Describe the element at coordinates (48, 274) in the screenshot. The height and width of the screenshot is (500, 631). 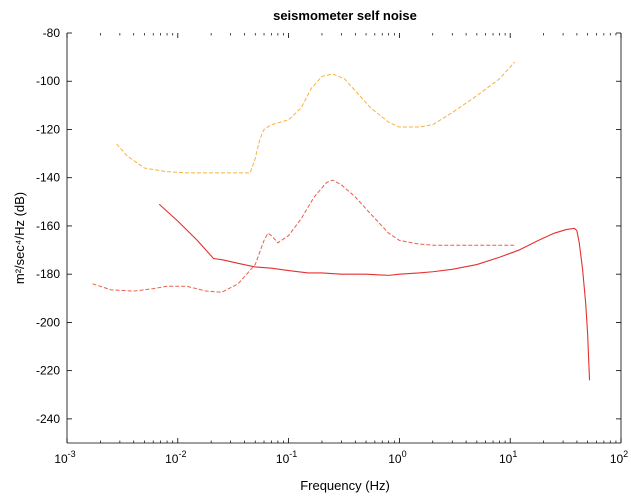
I see `y-tick-label: -180` at that location.